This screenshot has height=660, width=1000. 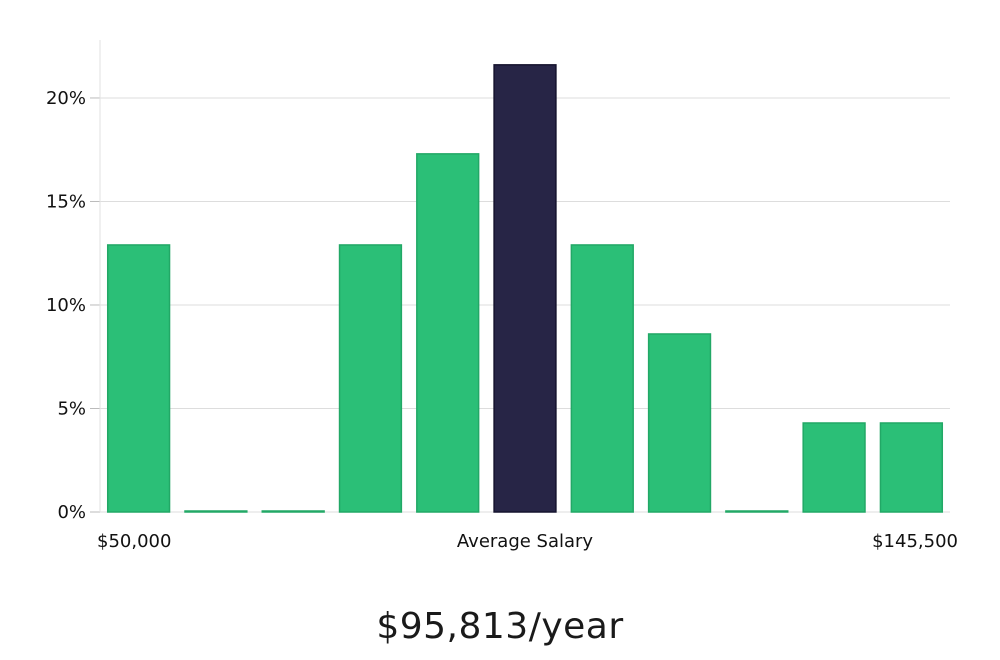 What do you see at coordinates (66, 98) in the screenshot?
I see `y-tick-label-20: 20%` at bounding box center [66, 98].